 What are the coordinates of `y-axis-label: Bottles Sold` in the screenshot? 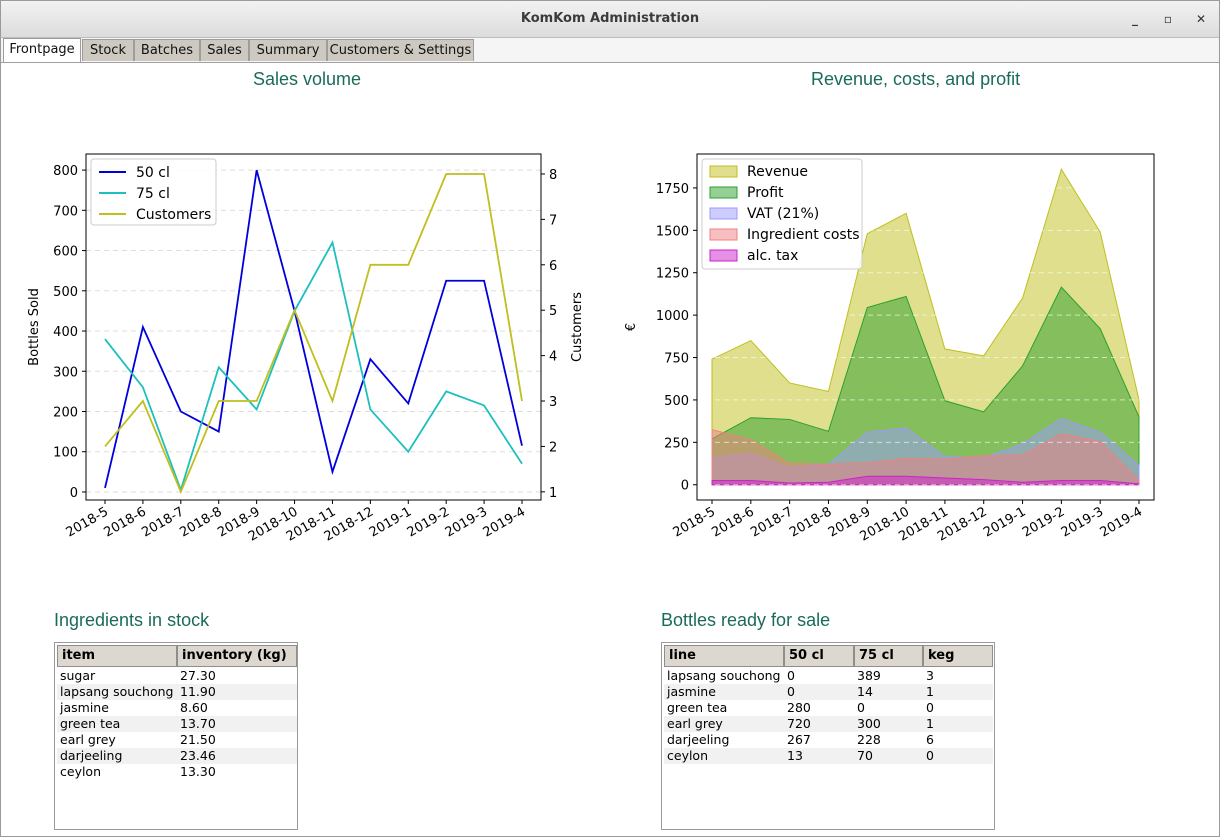 It's located at (34, 327).